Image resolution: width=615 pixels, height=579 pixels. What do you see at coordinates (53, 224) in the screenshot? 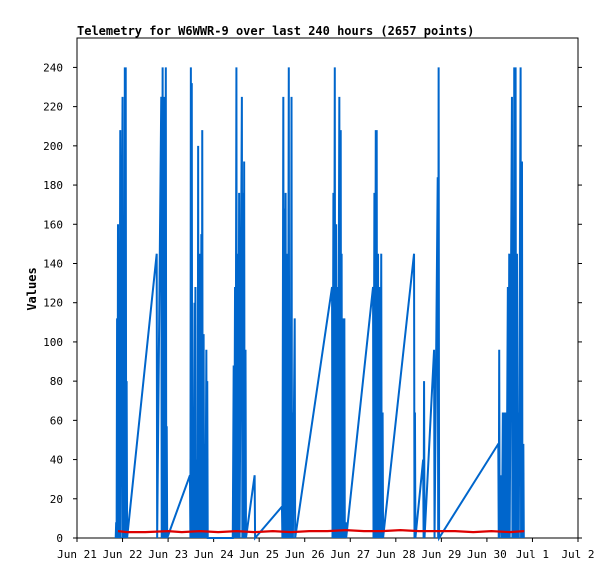
I see `y-tick-label: 160` at bounding box center [53, 224].